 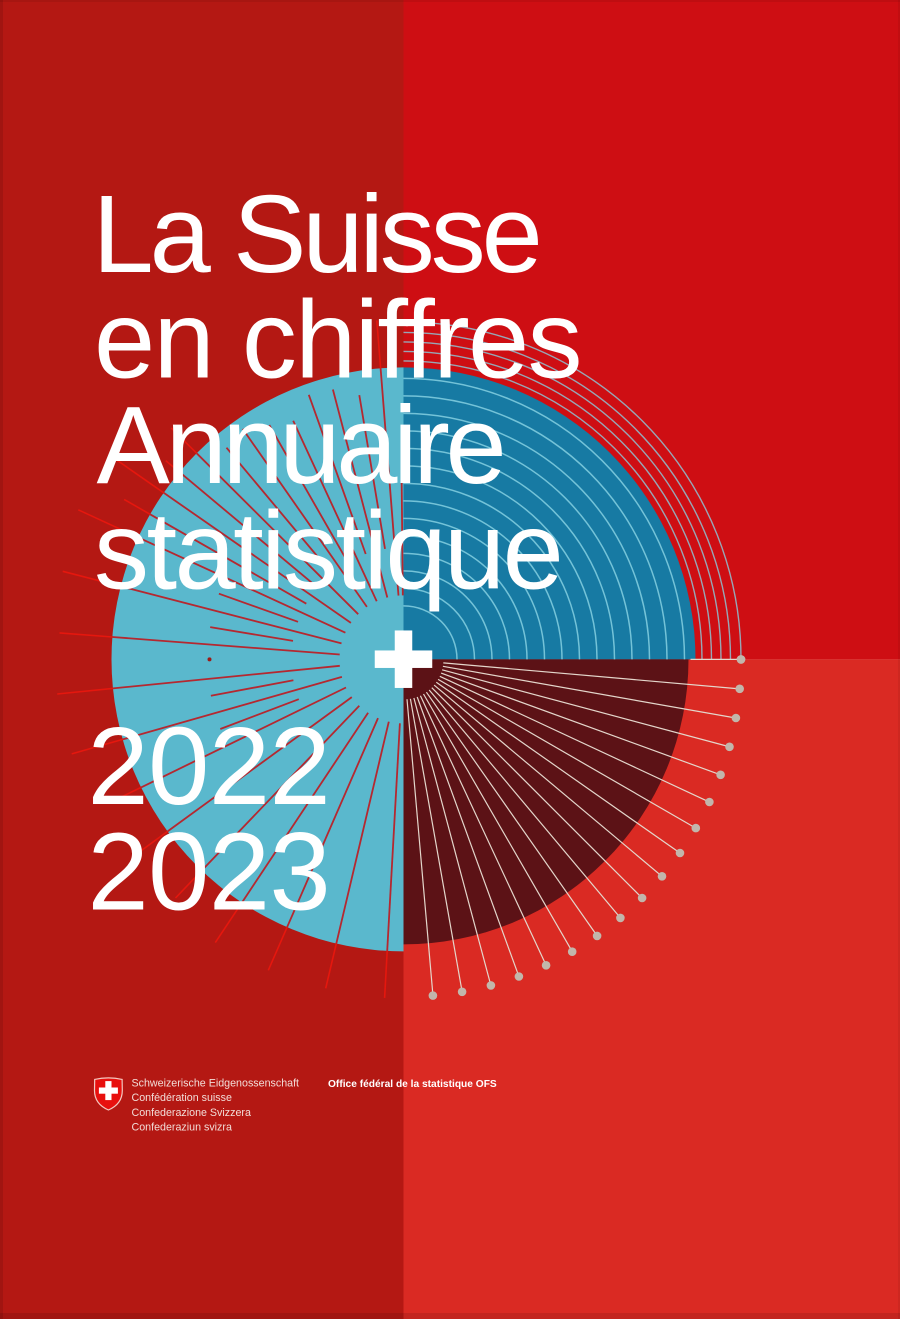 I want to click on svg-text:Office fédéral de la statistiq: Office fédéral de la statistique OFS, so click(x=412, y=1084).